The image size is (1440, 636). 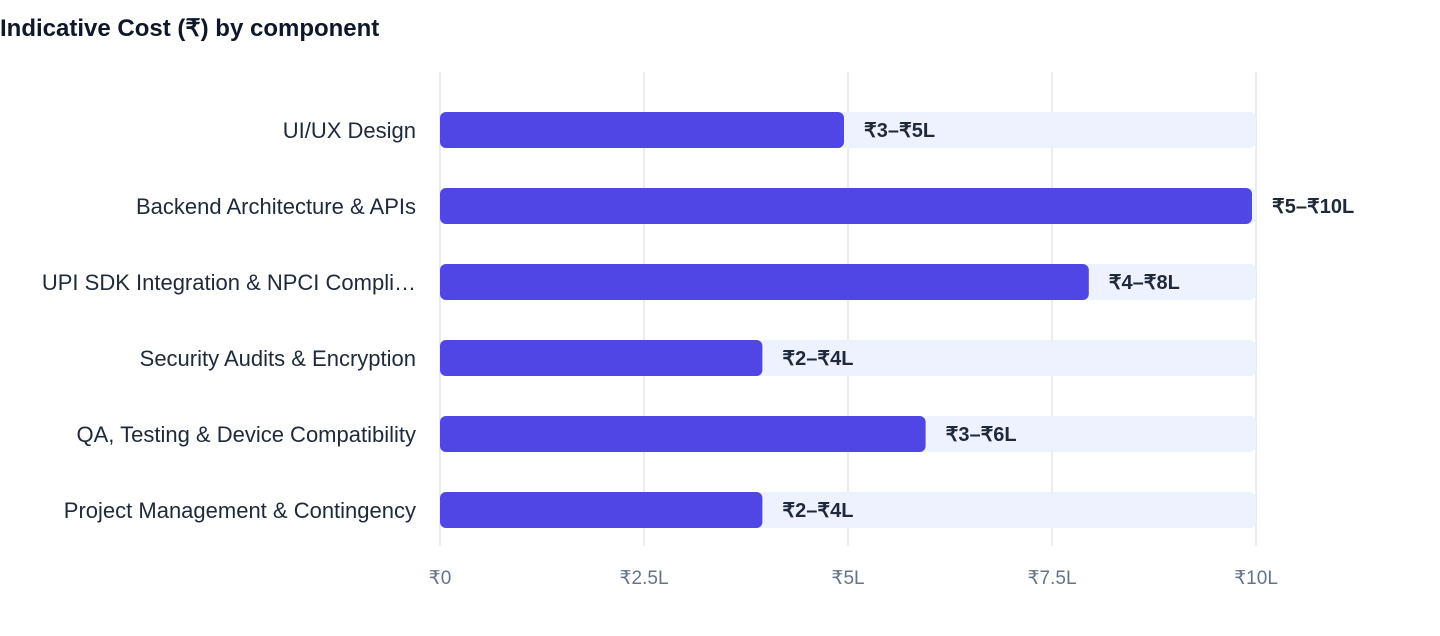 I want to click on x-tick-label: ₹0, so click(x=440, y=578).